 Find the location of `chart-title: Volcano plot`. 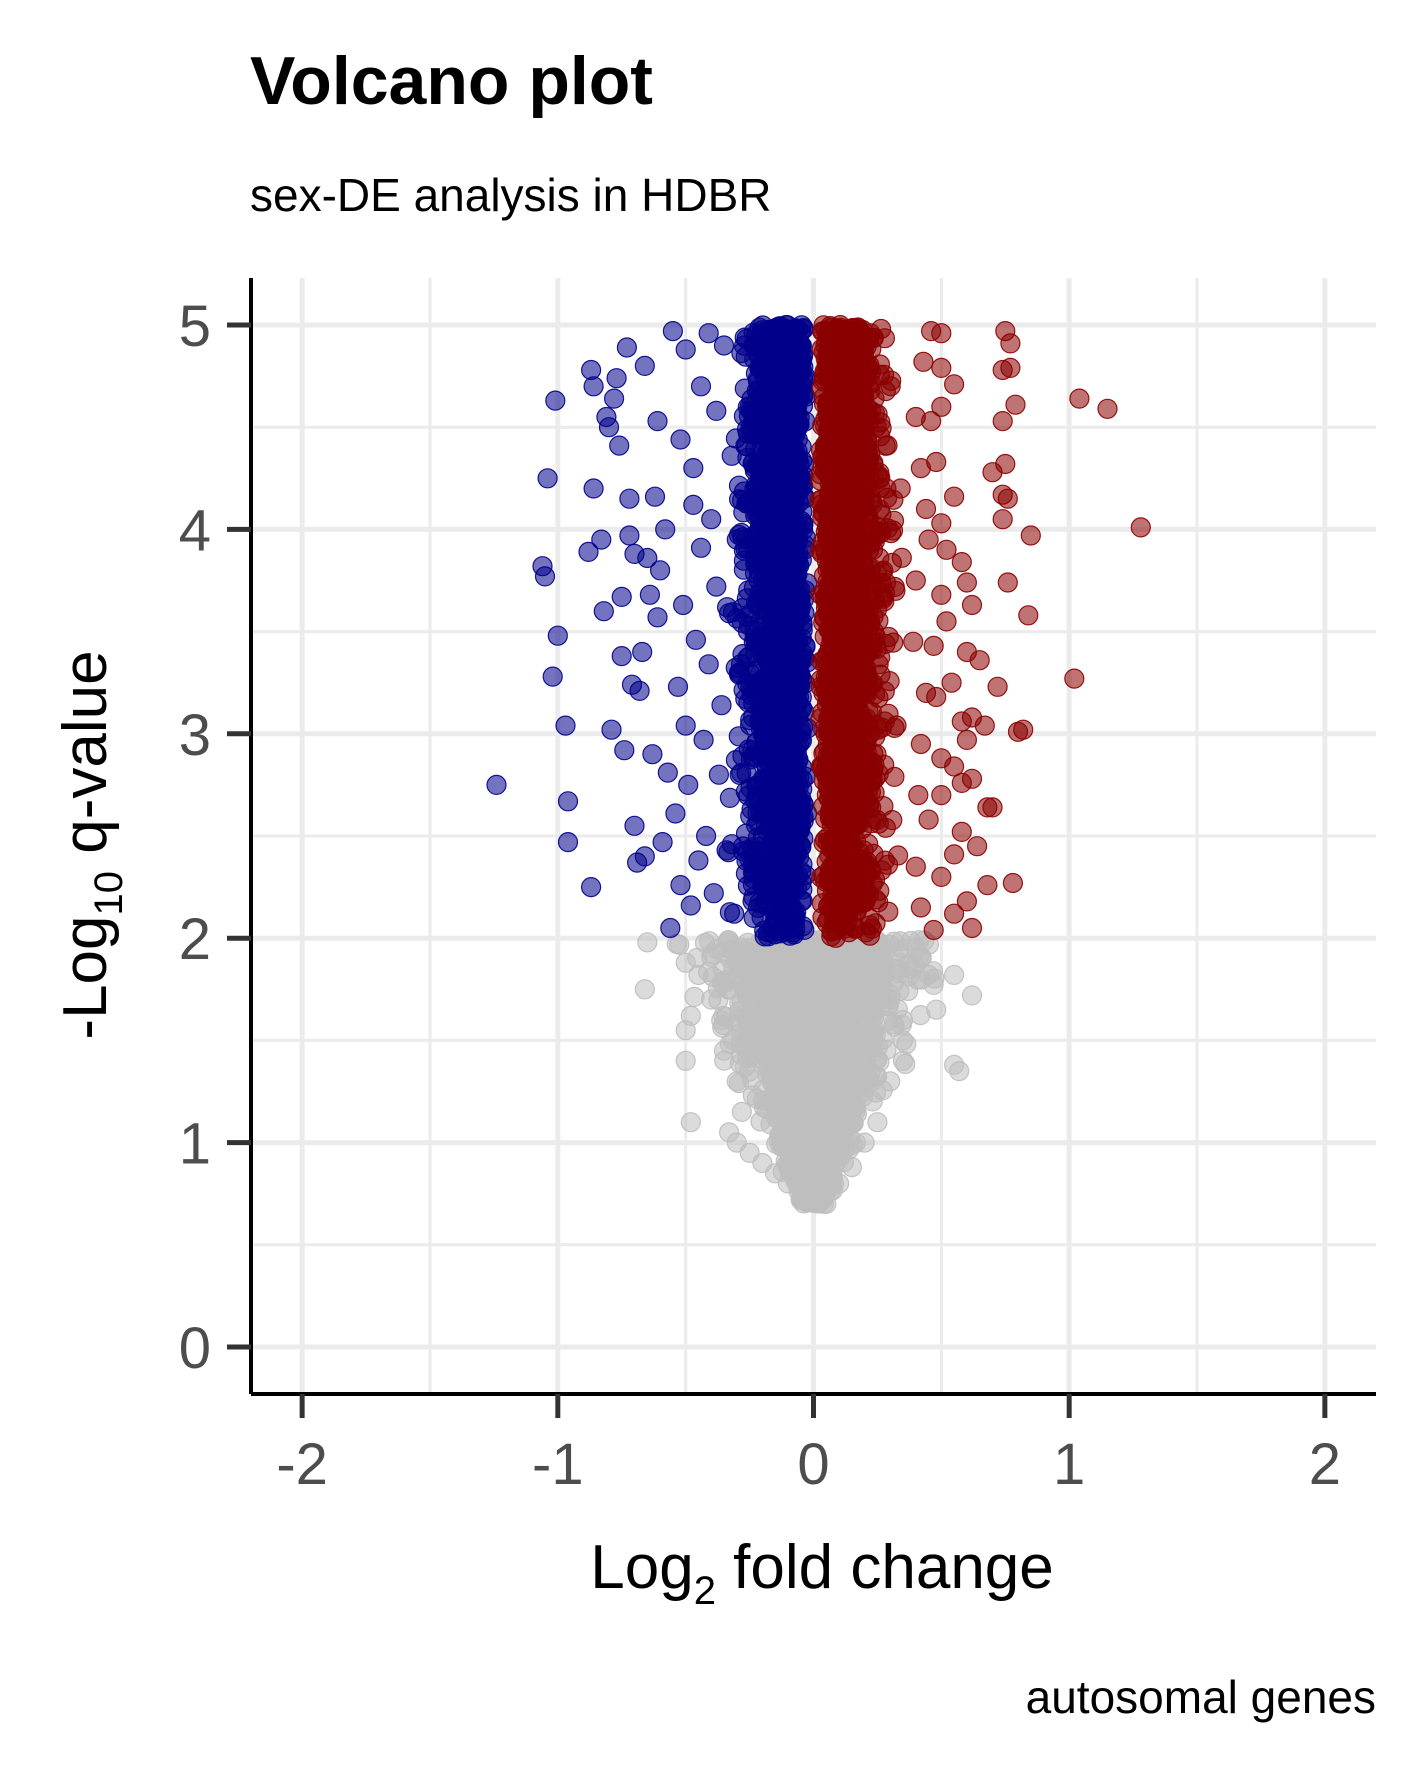

chart-title: Volcano plot is located at coordinates (451, 81).